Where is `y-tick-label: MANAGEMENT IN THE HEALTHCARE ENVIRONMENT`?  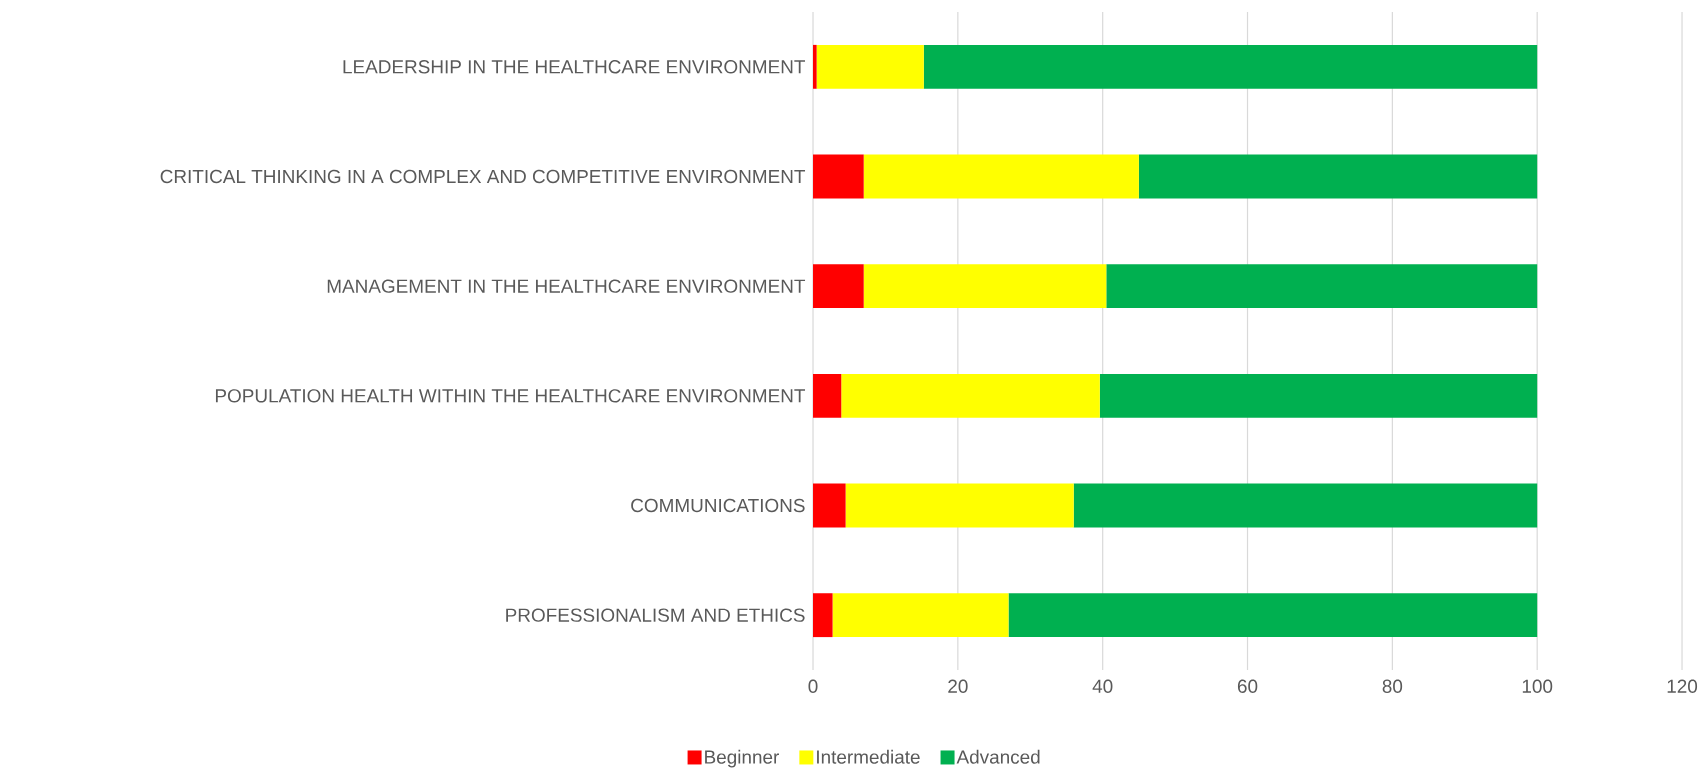 y-tick-label: MANAGEMENT IN THE HEALTHCARE ENVIRONMENT is located at coordinates (566, 286).